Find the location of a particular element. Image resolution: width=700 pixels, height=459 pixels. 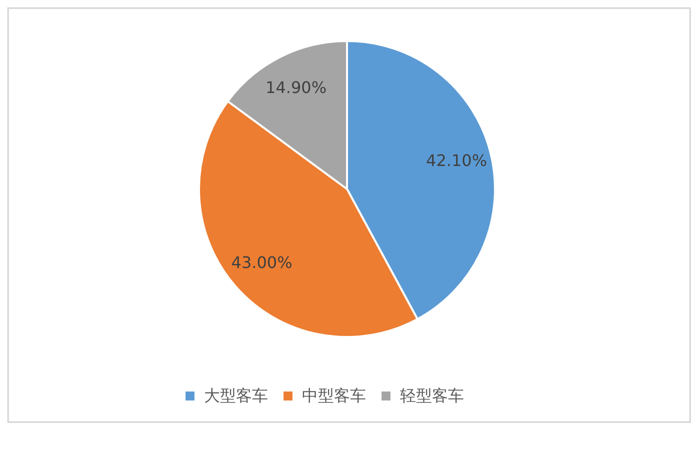

data-label: 43.00% is located at coordinates (261, 262).